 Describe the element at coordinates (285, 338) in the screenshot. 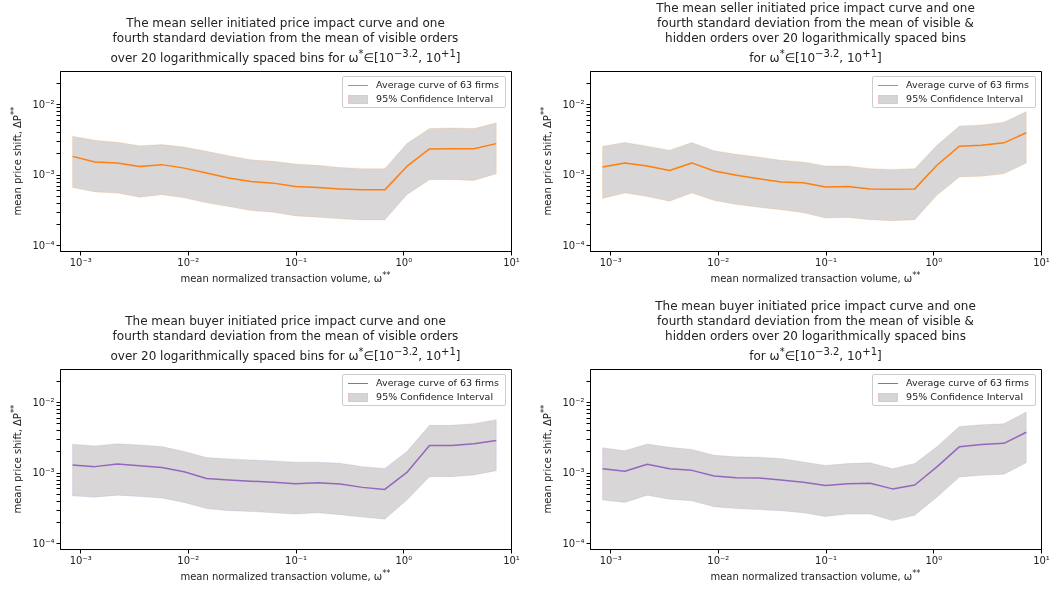

I see `chart-title: The mean buyer initiated price impact curve and one fourth standard deviation from the mean of visible orders over 20 logarithmically spaced bins for ω$^{*}$∈[10$^{−3.2}$, 10$^{+1}$]` at that location.